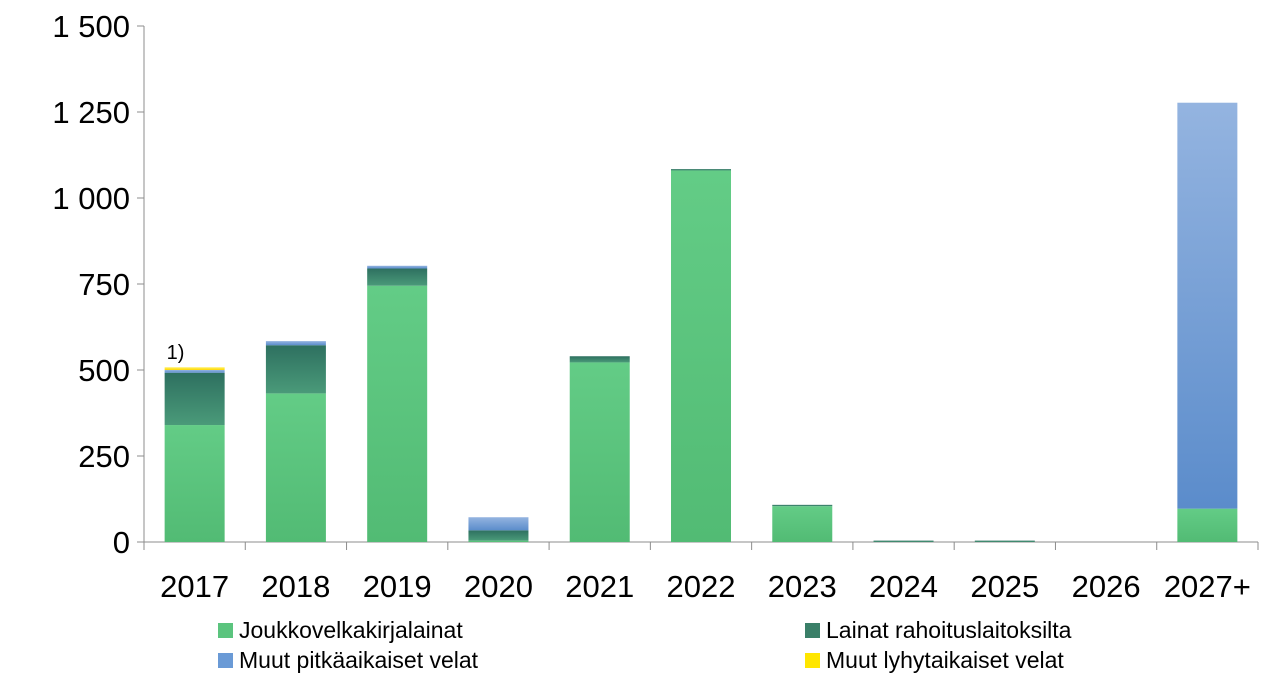 The image size is (1263, 674). What do you see at coordinates (1106, 586) in the screenshot?
I see `x-tick-label: 2026` at bounding box center [1106, 586].